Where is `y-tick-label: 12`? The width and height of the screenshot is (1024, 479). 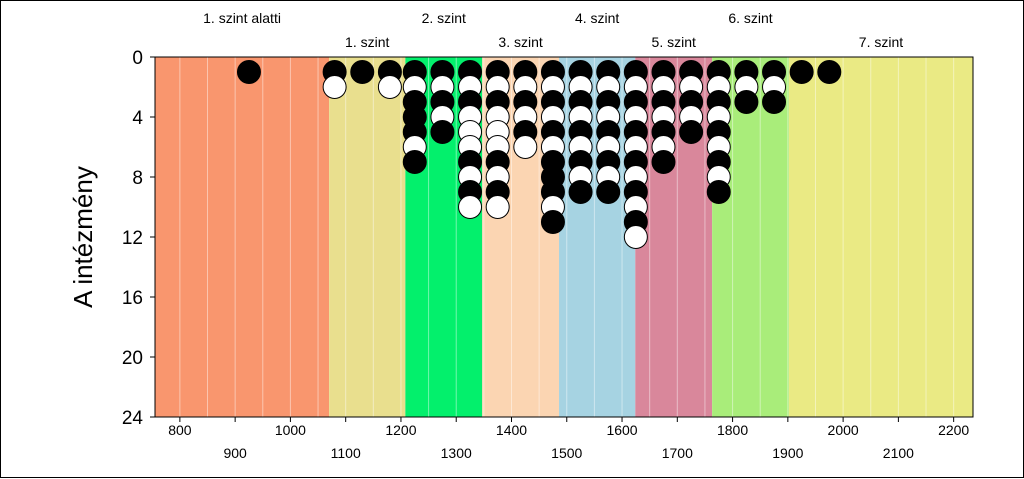 y-tick-label: 12 is located at coordinates (132, 238).